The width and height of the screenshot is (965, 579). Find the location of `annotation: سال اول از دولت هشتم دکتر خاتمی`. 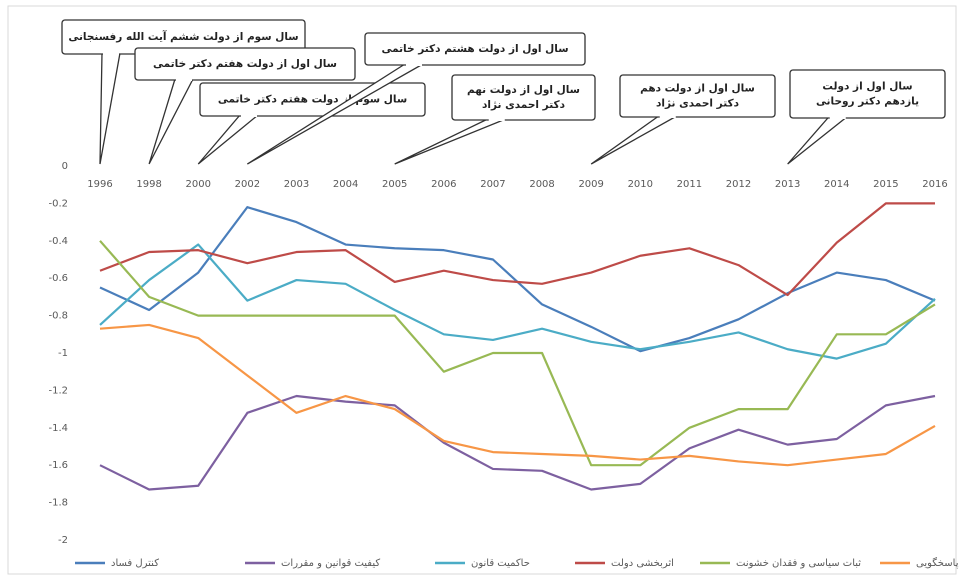

annotation: سال اول از دولت هشتم دکتر خاتمی is located at coordinates (416, 98).